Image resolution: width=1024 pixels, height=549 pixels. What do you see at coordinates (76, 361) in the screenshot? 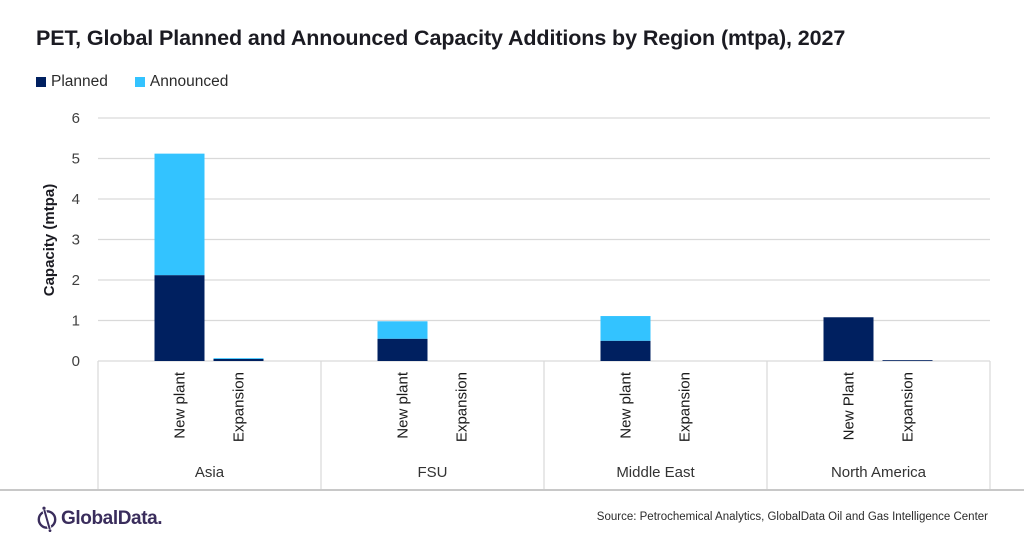
I see `y-tick-label: 0` at bounding box center [76, 361].